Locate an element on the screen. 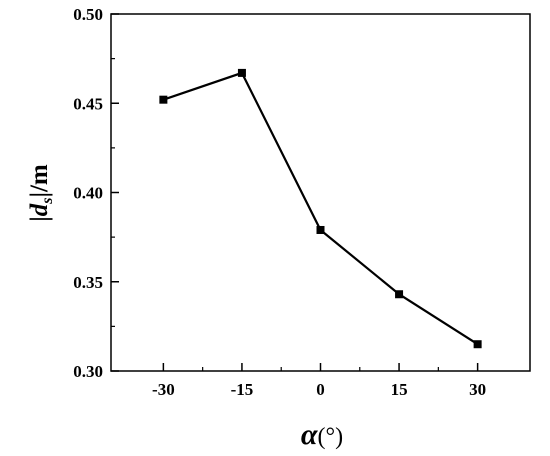  x-tick-label: 15 is located at coordinates (399, 389).